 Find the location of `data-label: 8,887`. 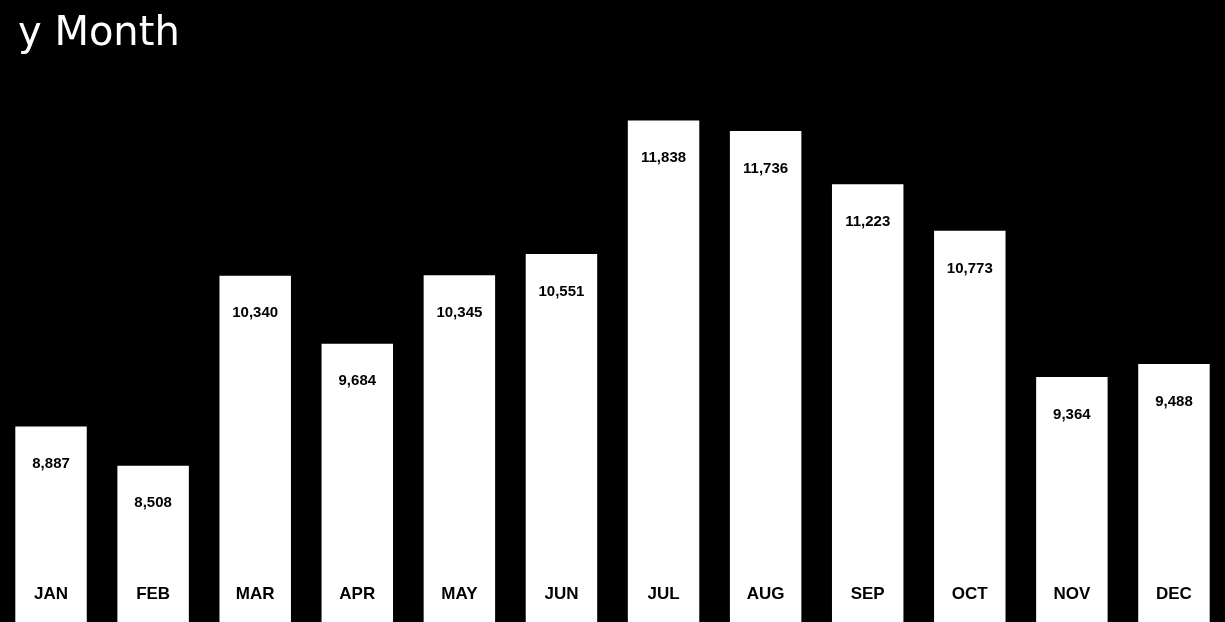

data-label: 8,887 is located at coordinates (51, 463).